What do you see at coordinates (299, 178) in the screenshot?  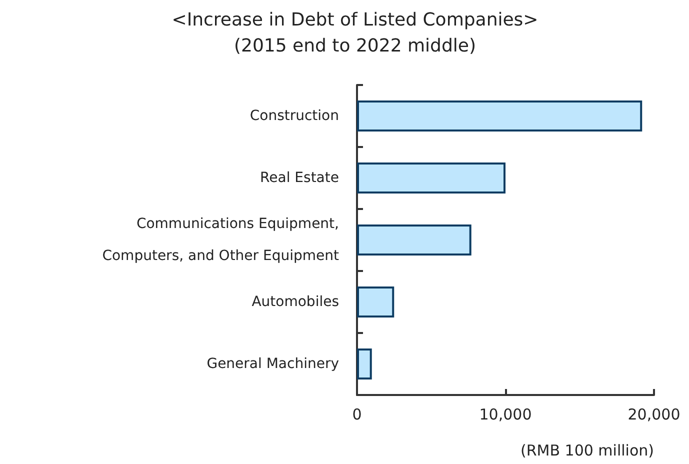 I see `y-tick-label: Real Estate` at bounding box center [299, 178].